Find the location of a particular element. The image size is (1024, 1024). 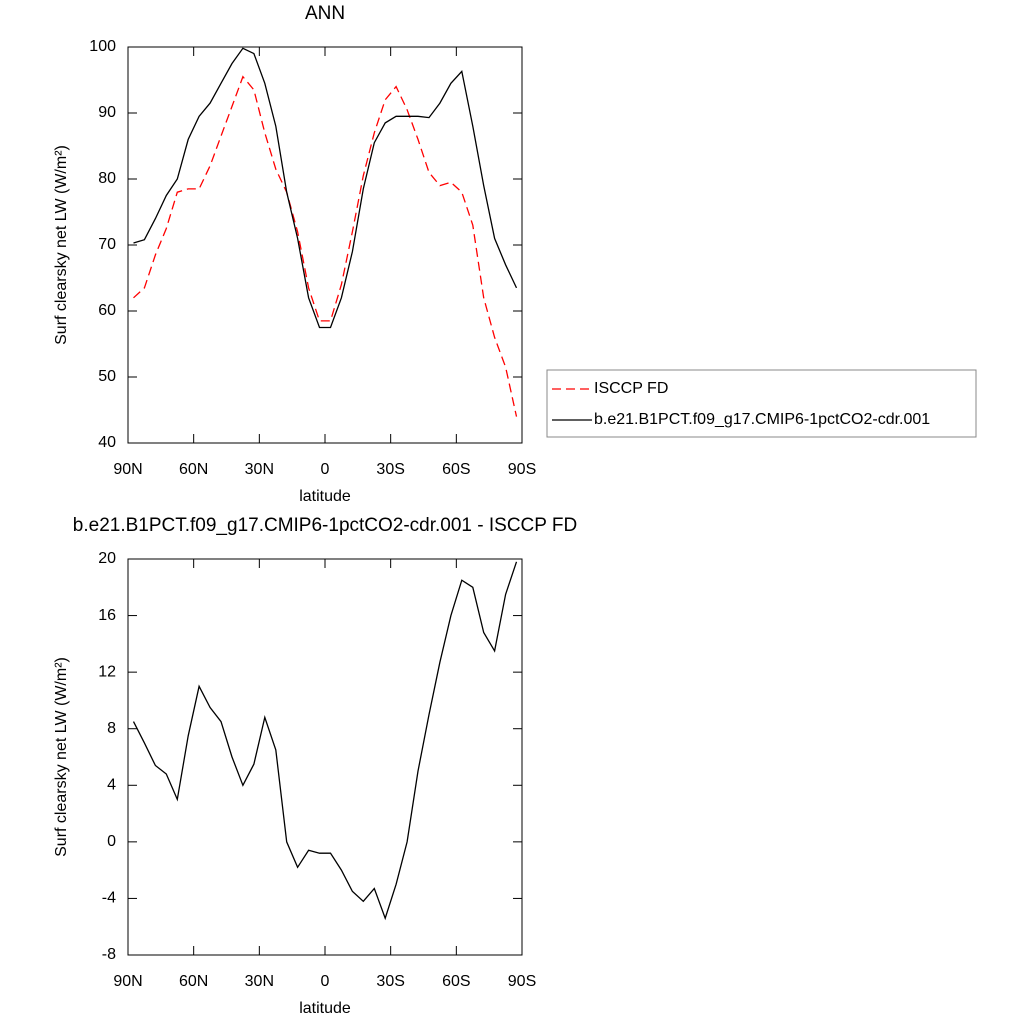

legend-box is located at coordinates (761, 403).